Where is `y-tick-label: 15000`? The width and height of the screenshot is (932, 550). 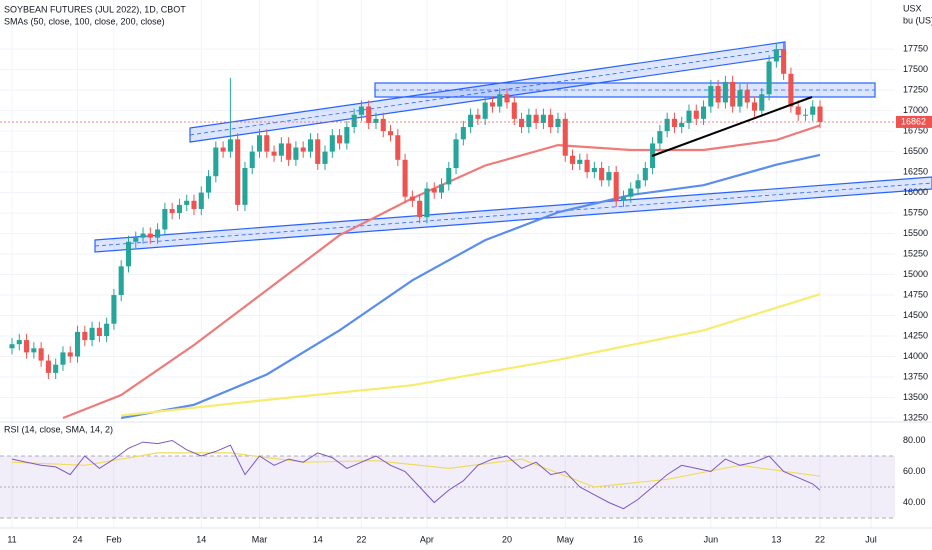
y-tick-label: 15000 is located at coordinates (915, 274).